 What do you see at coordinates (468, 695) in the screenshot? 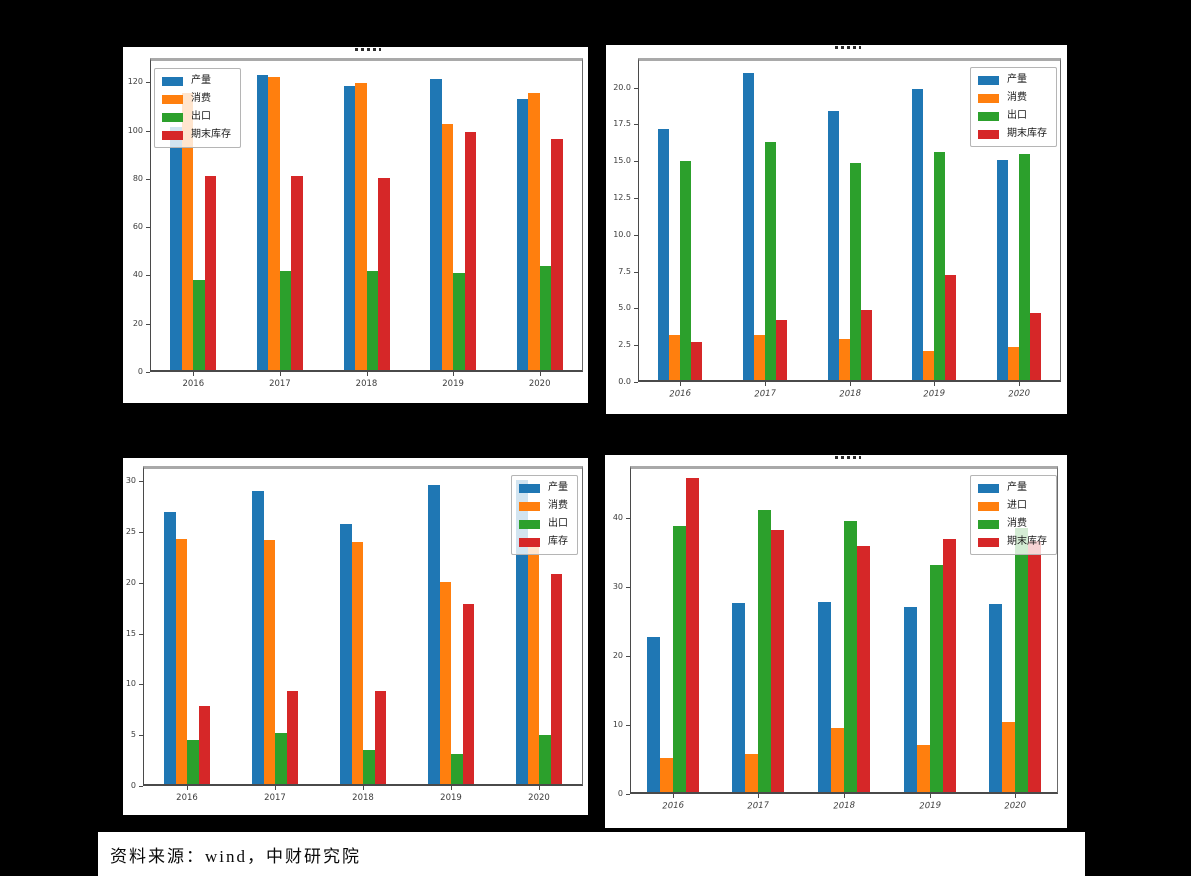
I see `bar-库存-2019` at bounding box center [468, 695].